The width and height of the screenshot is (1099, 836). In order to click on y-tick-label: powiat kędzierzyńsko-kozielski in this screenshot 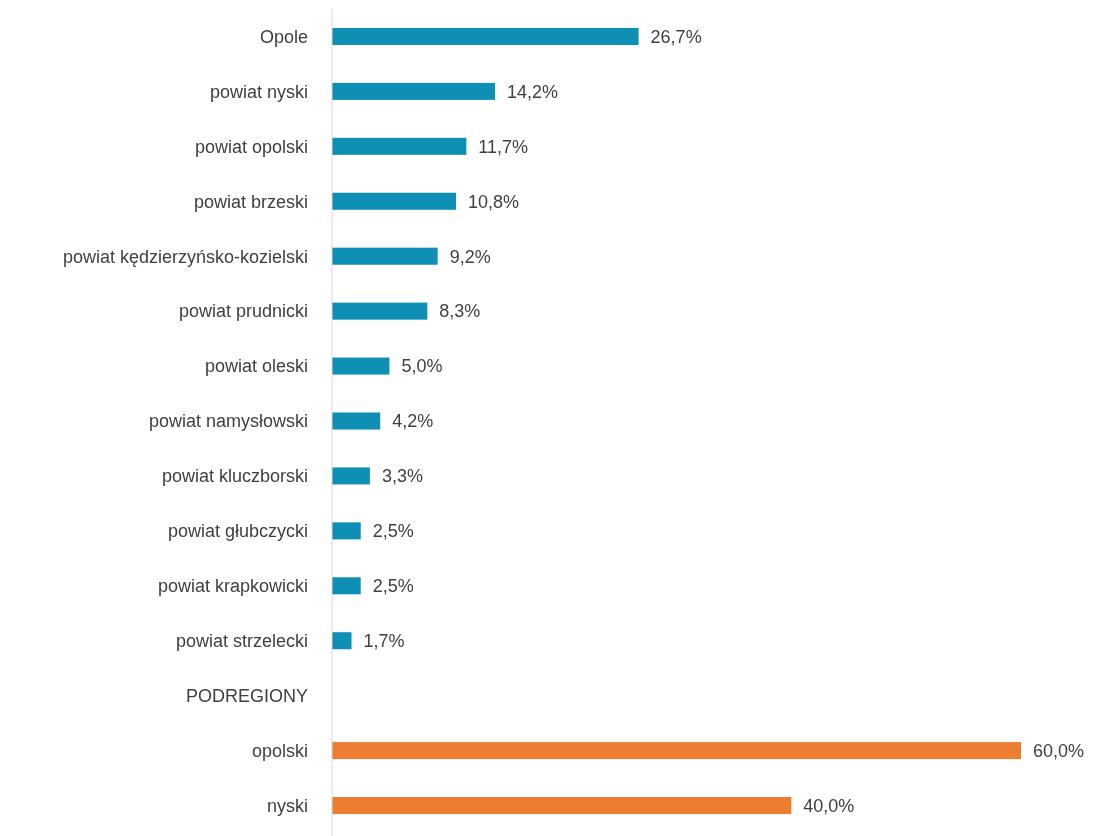, I will do `click(185, 256)`.